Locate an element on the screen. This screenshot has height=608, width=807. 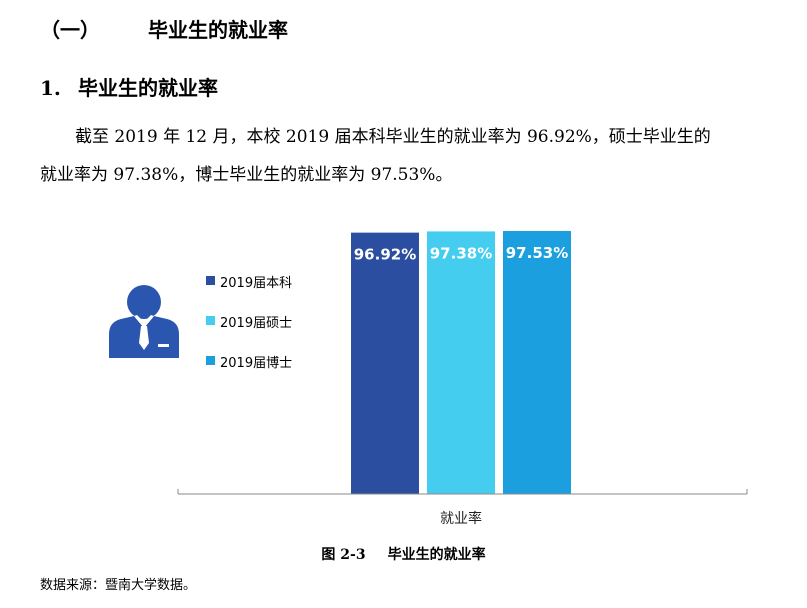
legend-label-master: 2019届硕士 is located at coordinates (256, 323).